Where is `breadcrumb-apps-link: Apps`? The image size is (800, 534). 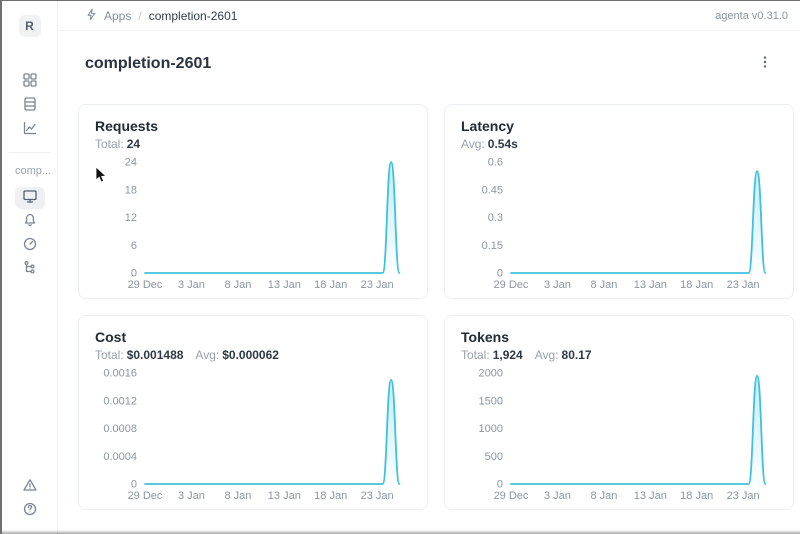 breadcrumb-apps-link: Apps is located at coordinates (118, 15).